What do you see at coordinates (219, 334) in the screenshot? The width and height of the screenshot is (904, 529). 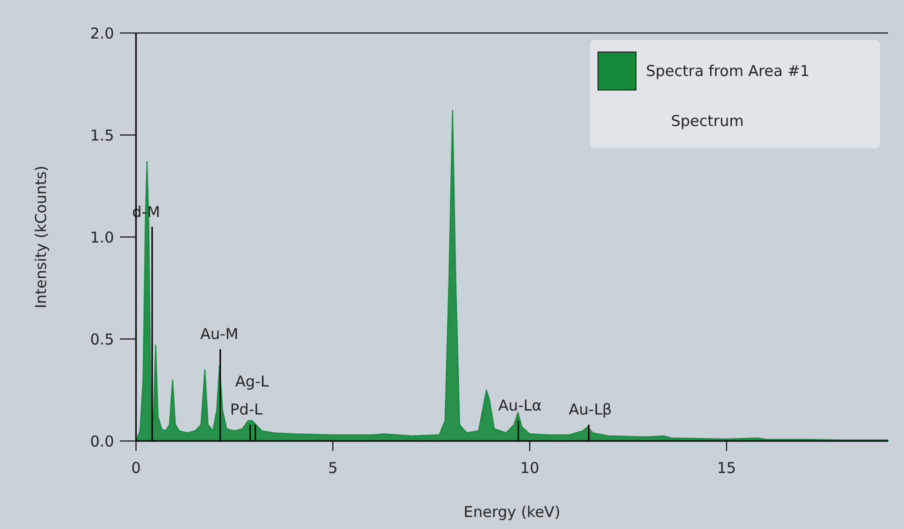 I see `annotation: Au-M` at bounding box center [219, 334].